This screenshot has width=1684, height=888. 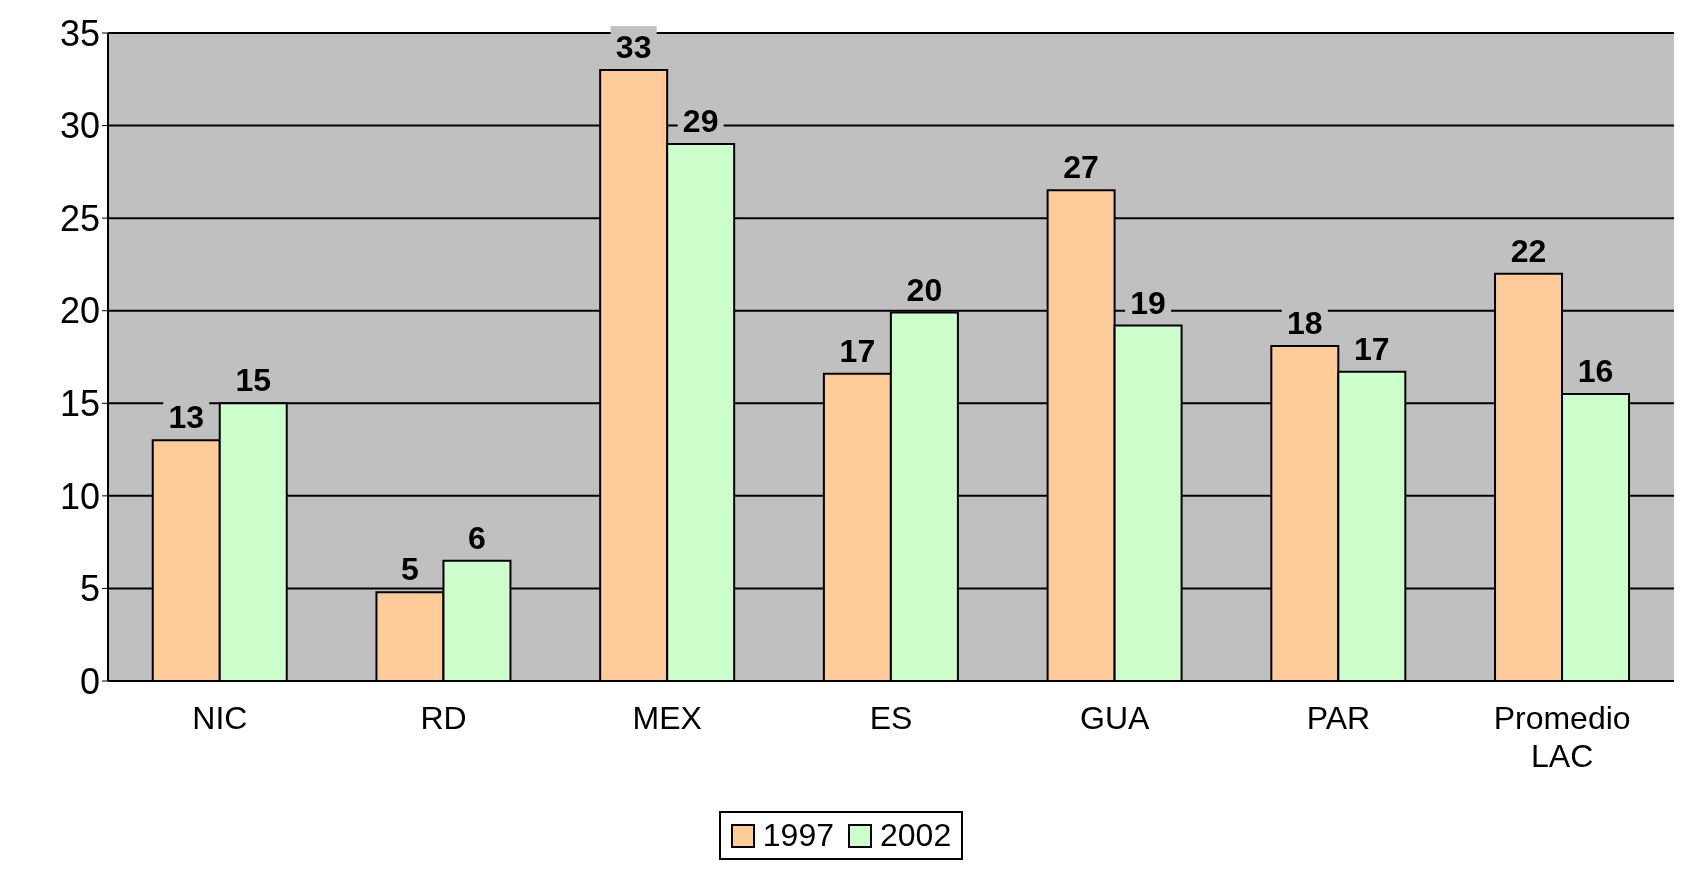 What do you see at coordinates (410, 569) in the screenshot?
I see `data-label: 5` at bounding box center [410, 569].